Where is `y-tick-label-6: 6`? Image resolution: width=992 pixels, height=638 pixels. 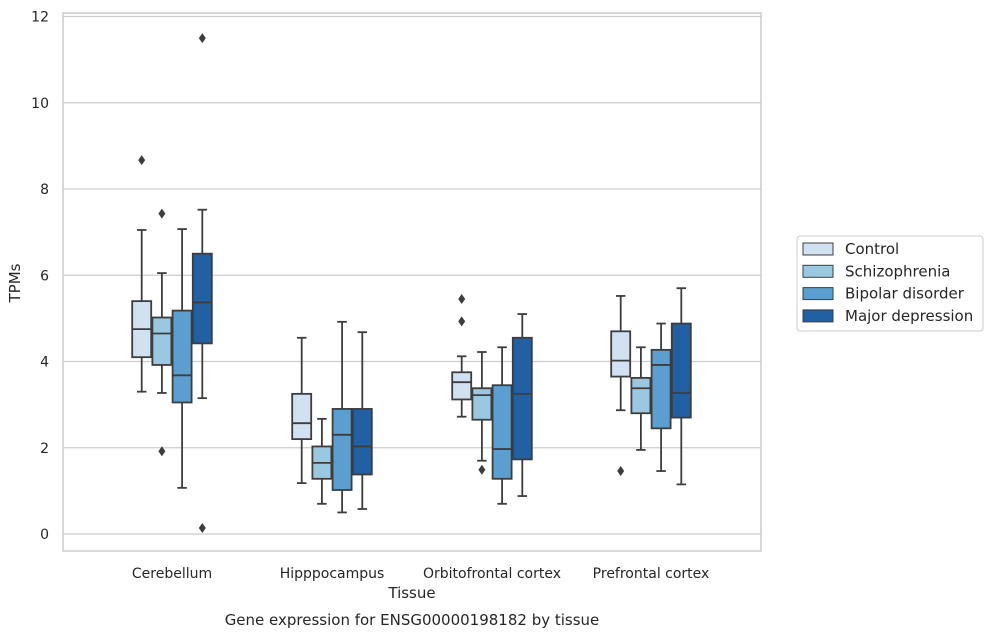
y-tick-label-6: 6 is located at coordinates (44, 276).